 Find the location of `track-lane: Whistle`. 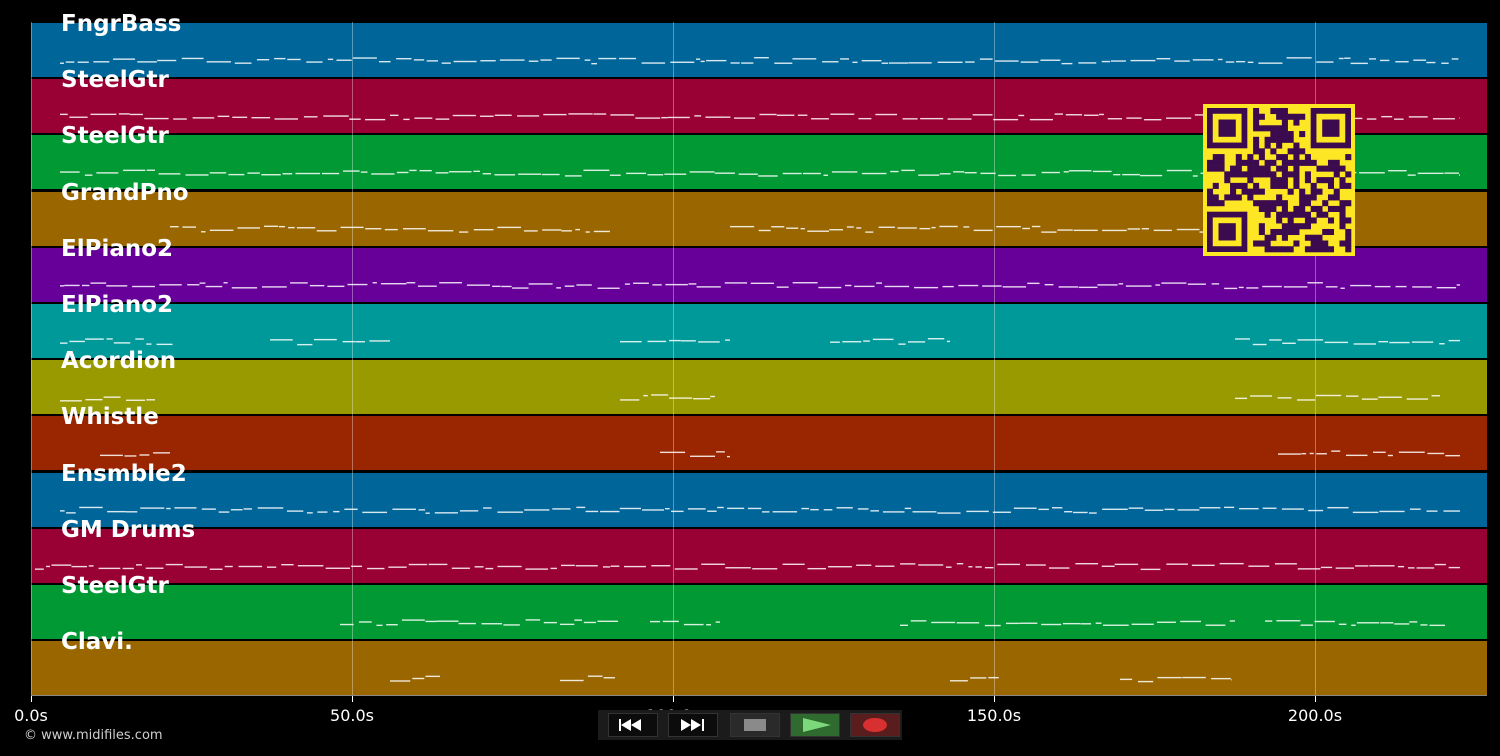

track-lane: Whistle is located at coordinates (759, 437).